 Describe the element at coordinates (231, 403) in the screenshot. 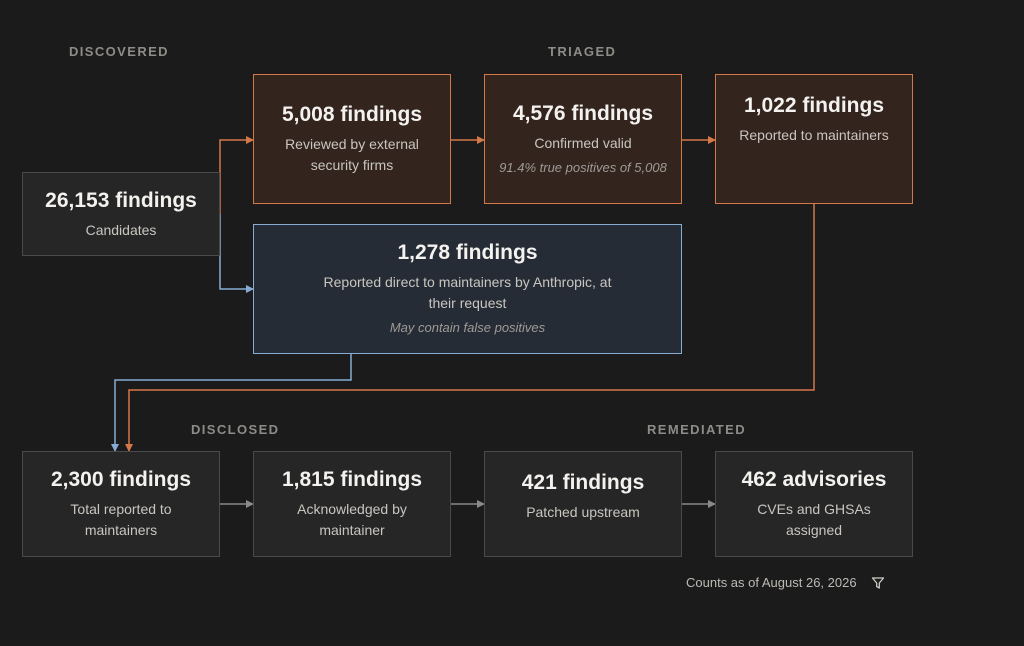

I see `connector-direct-to-total` at that location.